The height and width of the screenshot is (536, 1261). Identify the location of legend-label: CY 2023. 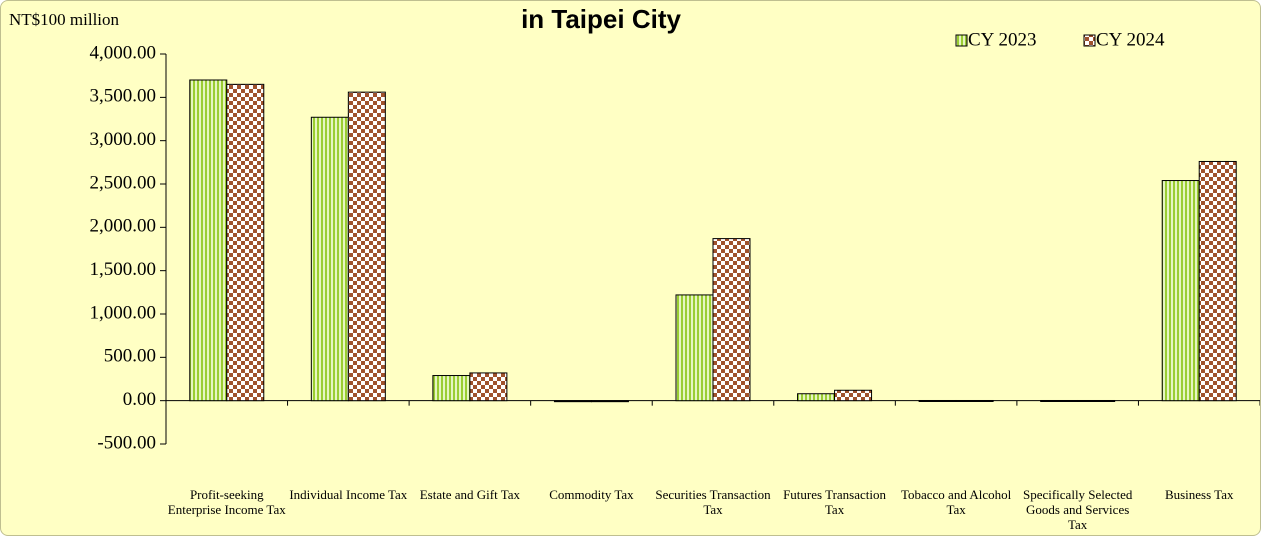
(1002, 39).